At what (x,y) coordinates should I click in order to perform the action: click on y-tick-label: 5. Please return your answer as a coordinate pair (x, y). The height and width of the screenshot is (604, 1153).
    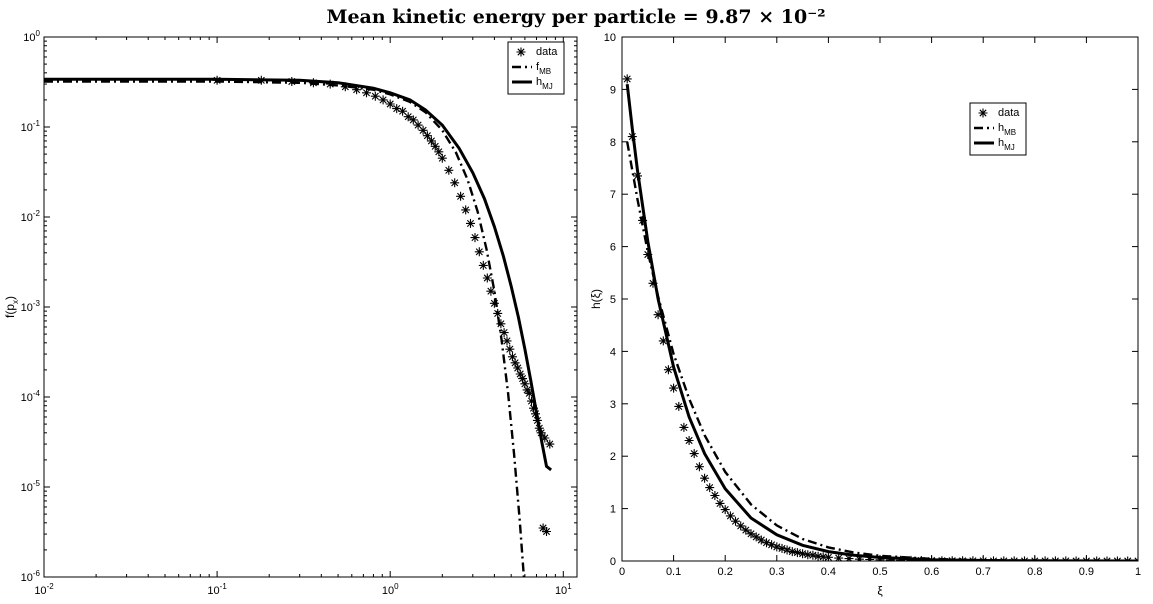
    Looking at the image, I should click on (613, 300).